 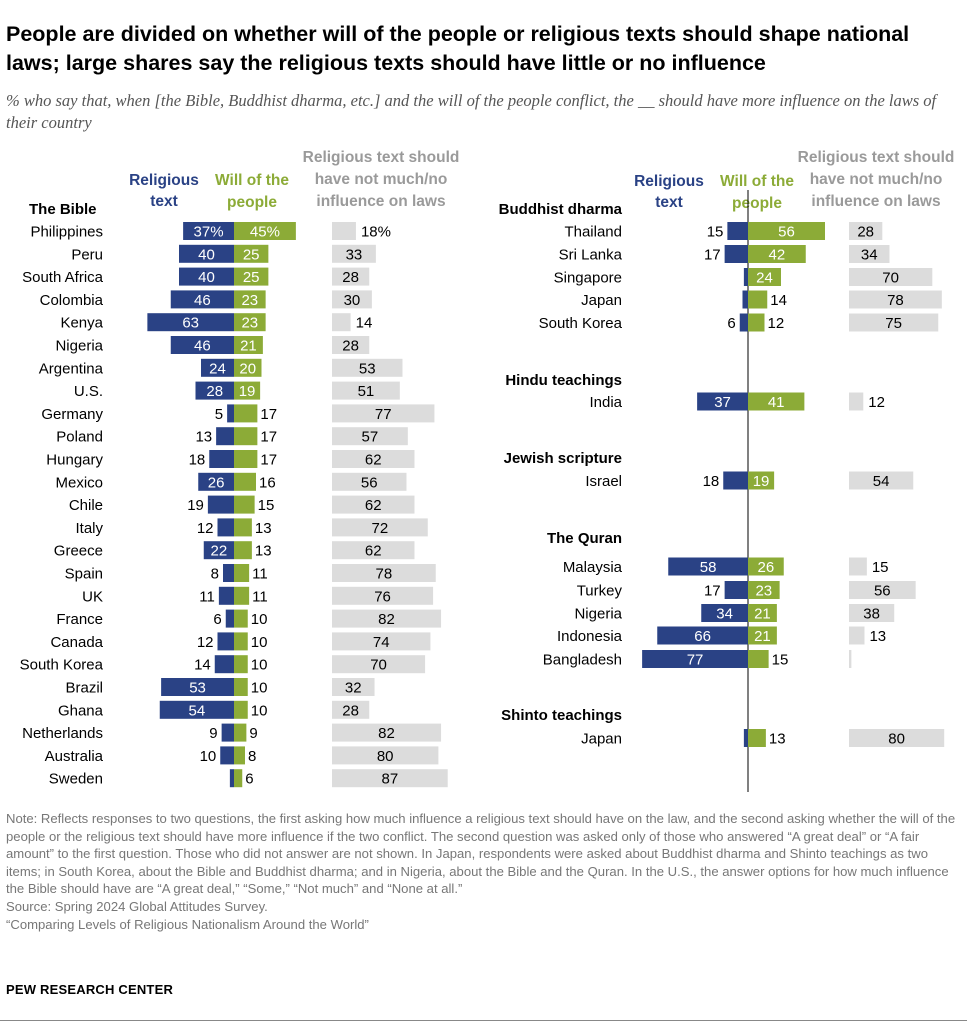 I want to click on panel-2-g3-row-0-bar-none, so click(x=858, y=566).